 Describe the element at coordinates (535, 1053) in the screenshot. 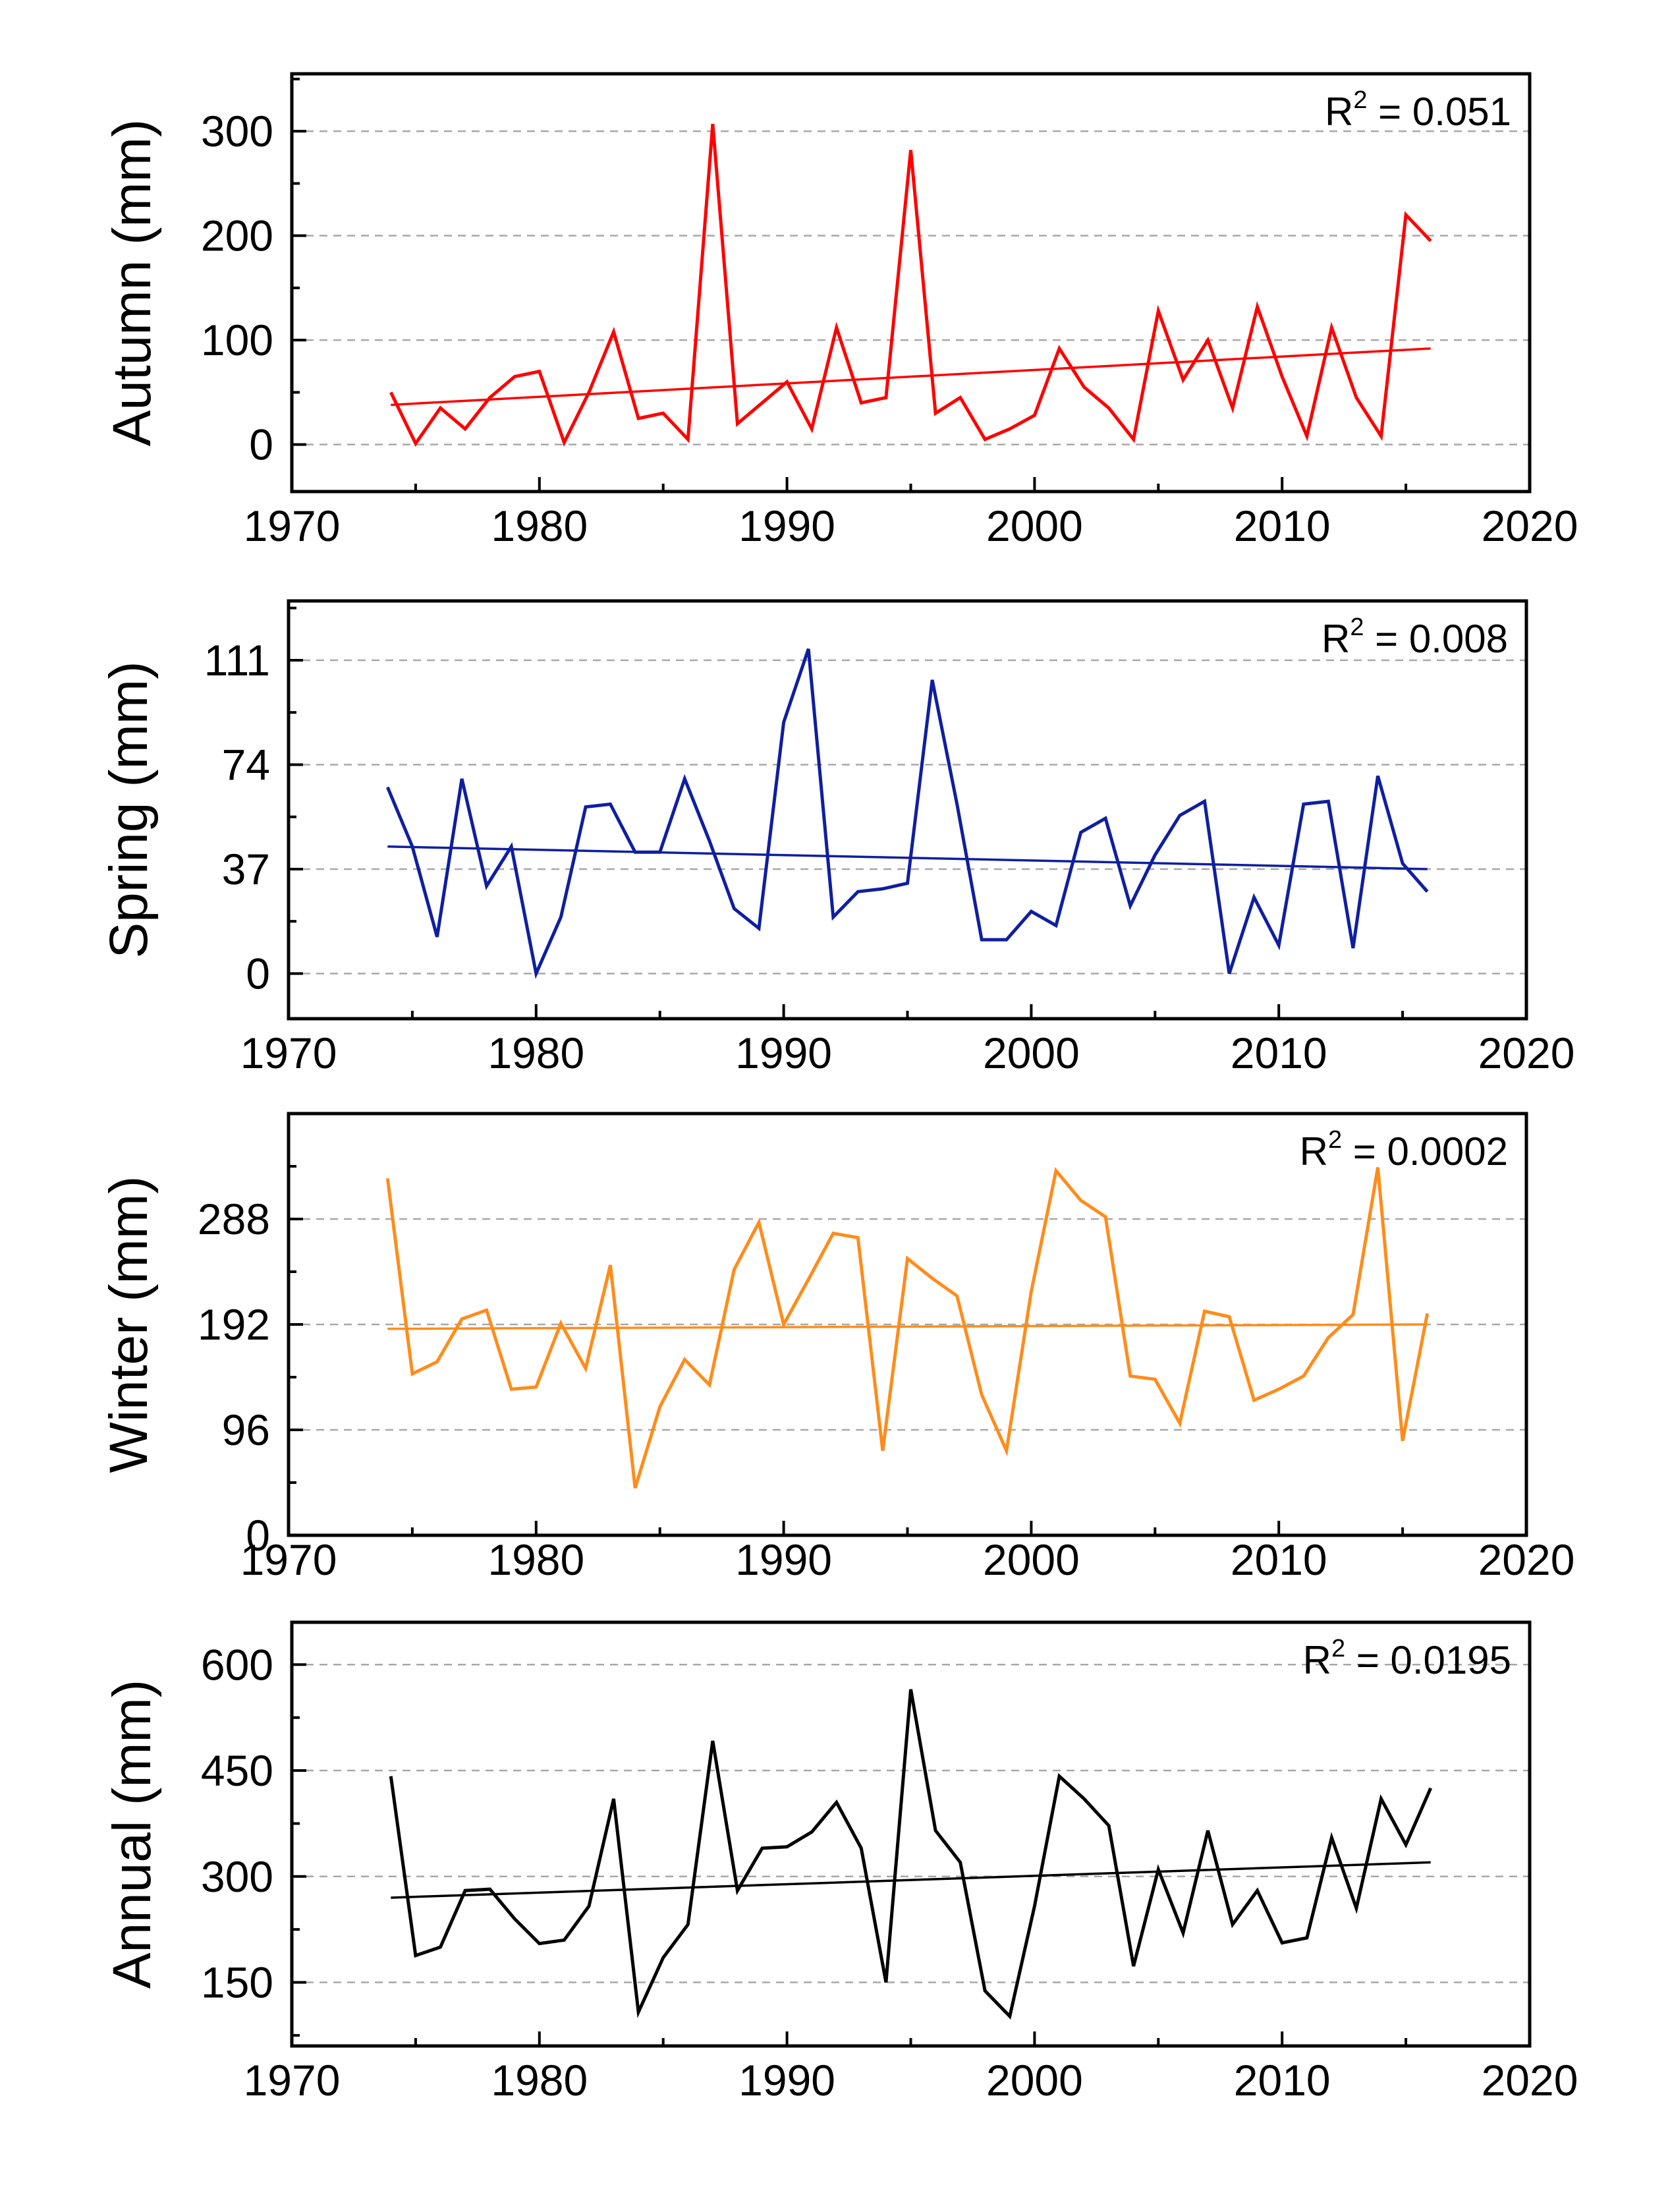

I see `spring-x-tick-label: 1980` at that location.